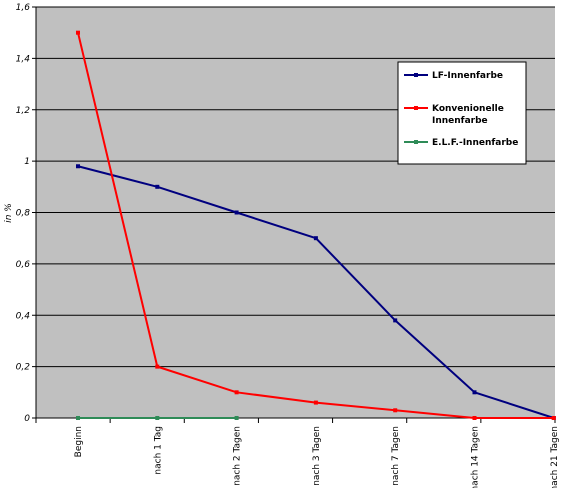  What do you see at coordinates (158, 450) in the screenshot?
I see `x-tick-label: nach 1 Tag` at bounding box center [158, 450].